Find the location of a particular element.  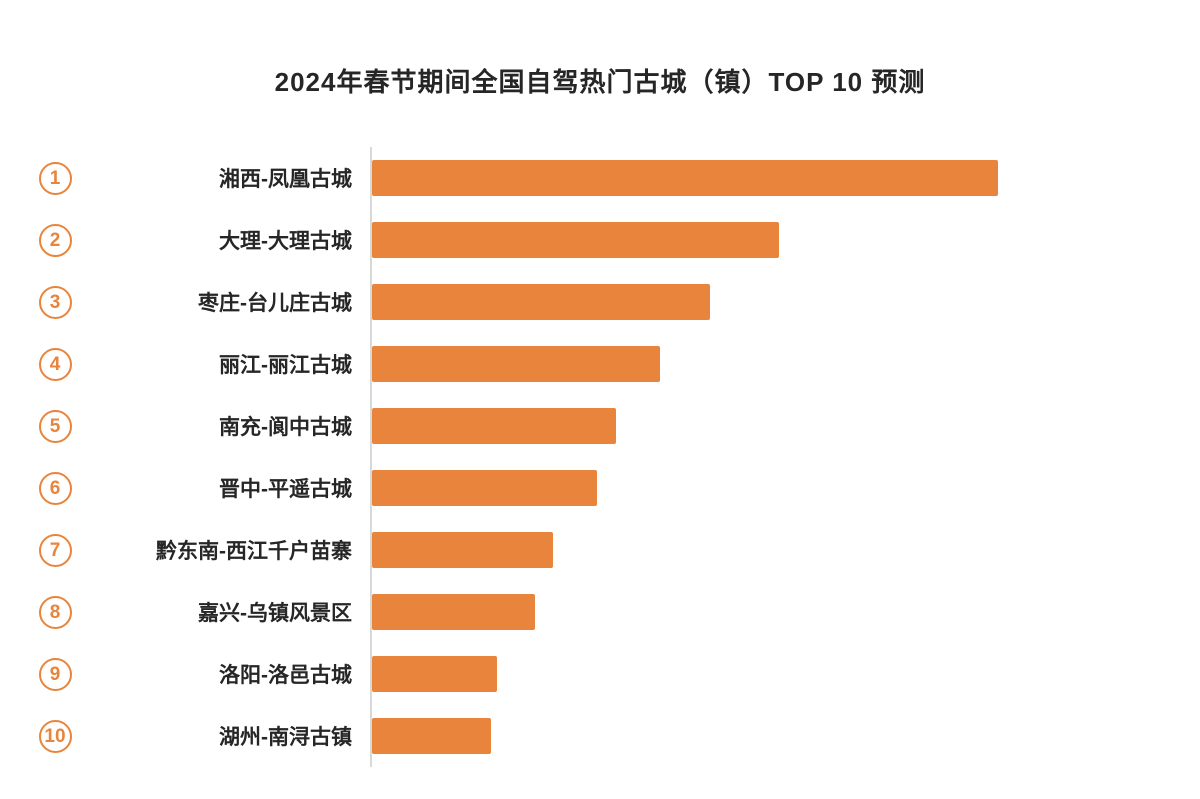

rank-cell: 1 is located at coordinates (55, 178).